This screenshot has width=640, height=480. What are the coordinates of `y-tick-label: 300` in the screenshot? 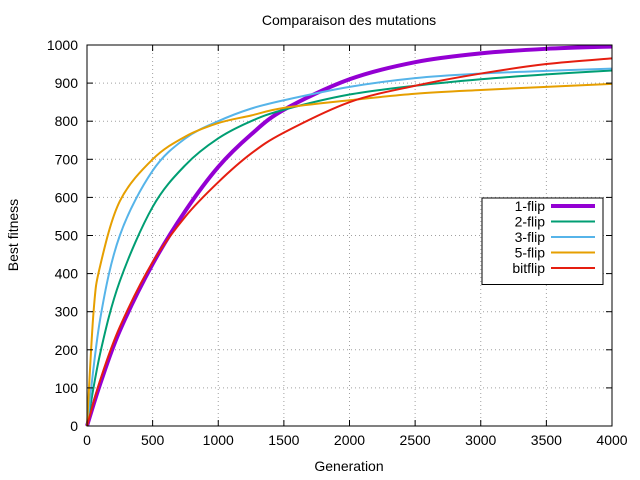 It's located at (67, 312).